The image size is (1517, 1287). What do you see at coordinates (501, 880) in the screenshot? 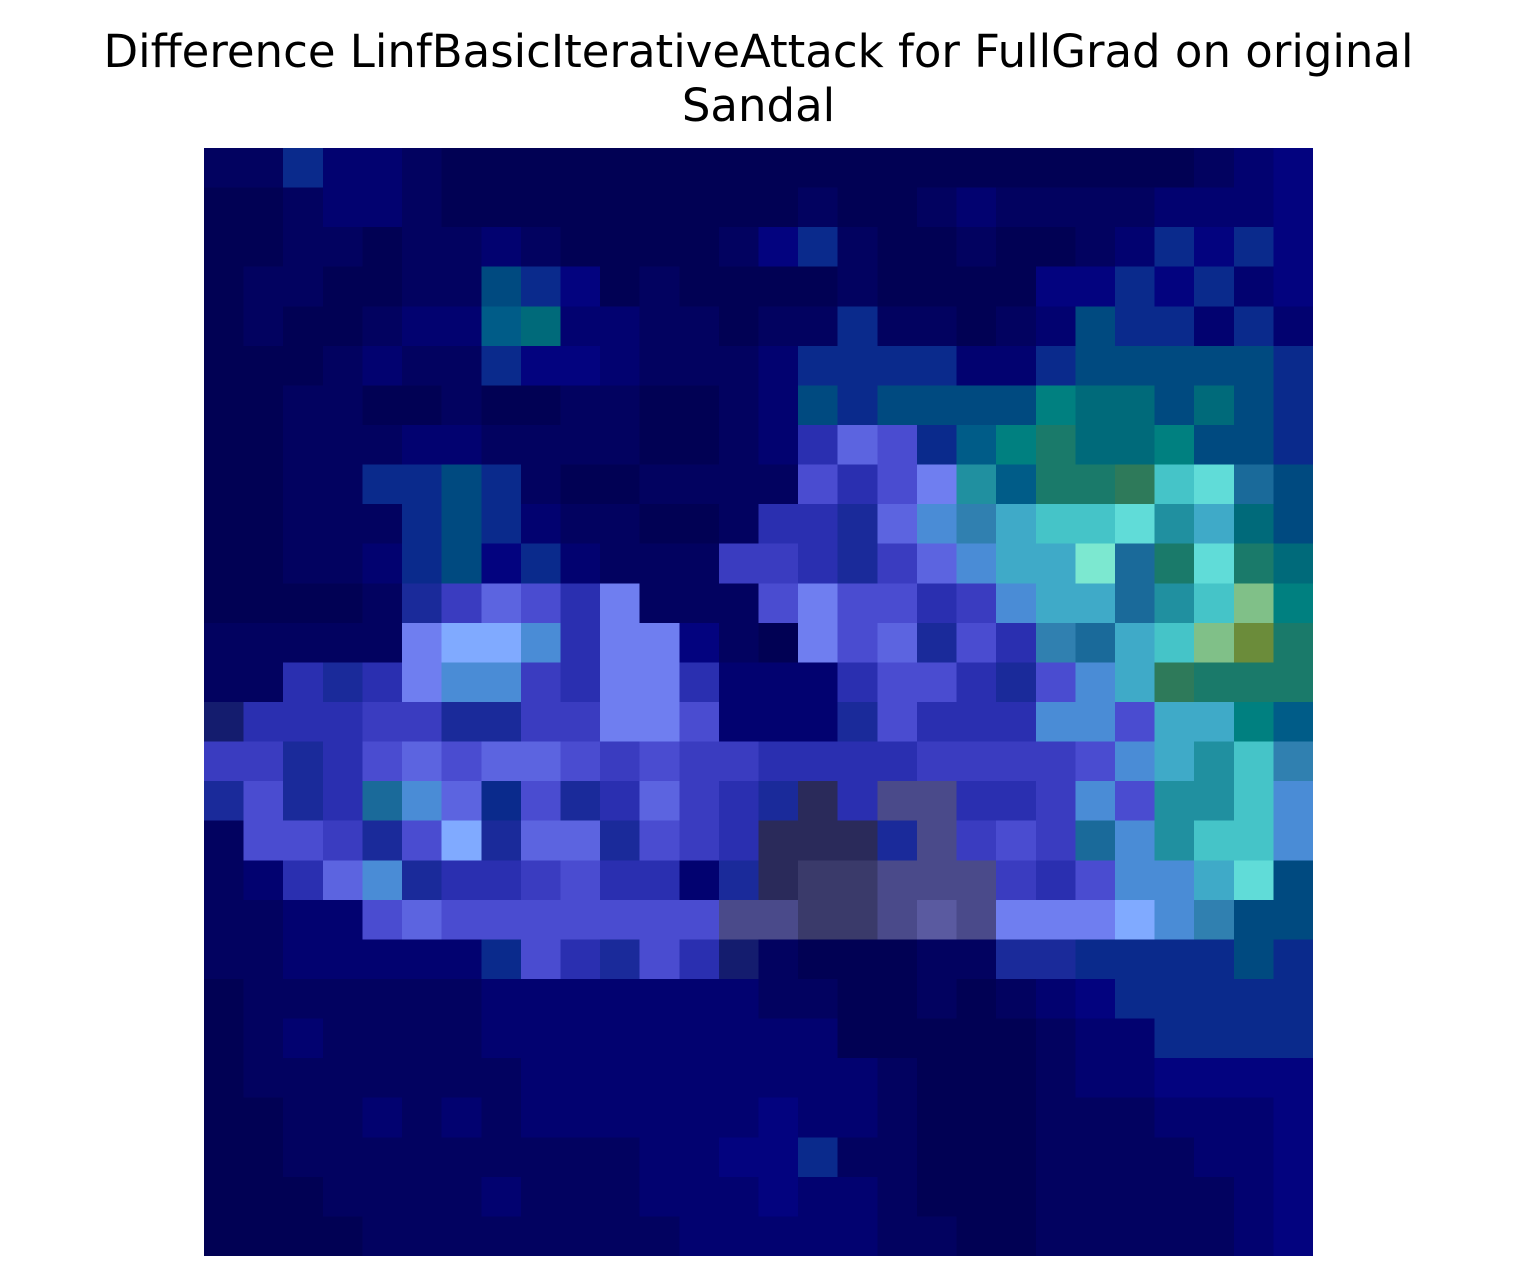
I see `heatmap-cell-r18-c7` at bounding box center [501, 880].